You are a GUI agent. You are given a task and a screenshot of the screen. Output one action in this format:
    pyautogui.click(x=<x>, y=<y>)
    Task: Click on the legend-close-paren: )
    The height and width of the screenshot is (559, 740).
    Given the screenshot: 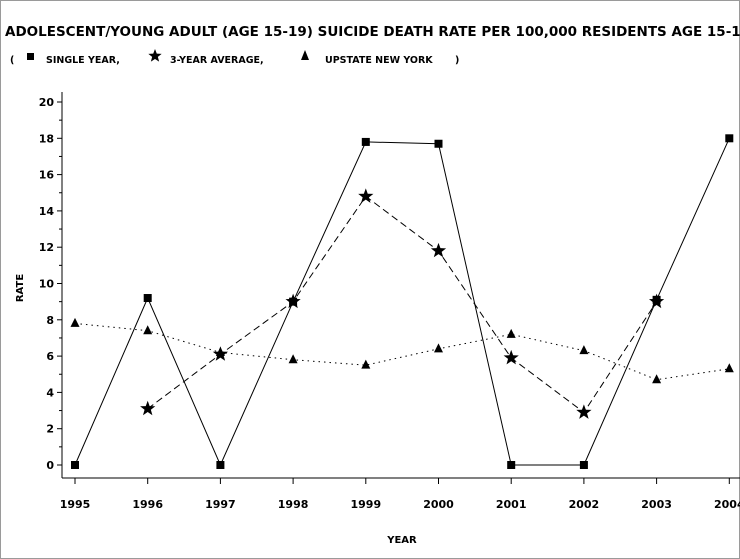 What is the action you would take?
    pyautogui.click(x=457, y=60)
    